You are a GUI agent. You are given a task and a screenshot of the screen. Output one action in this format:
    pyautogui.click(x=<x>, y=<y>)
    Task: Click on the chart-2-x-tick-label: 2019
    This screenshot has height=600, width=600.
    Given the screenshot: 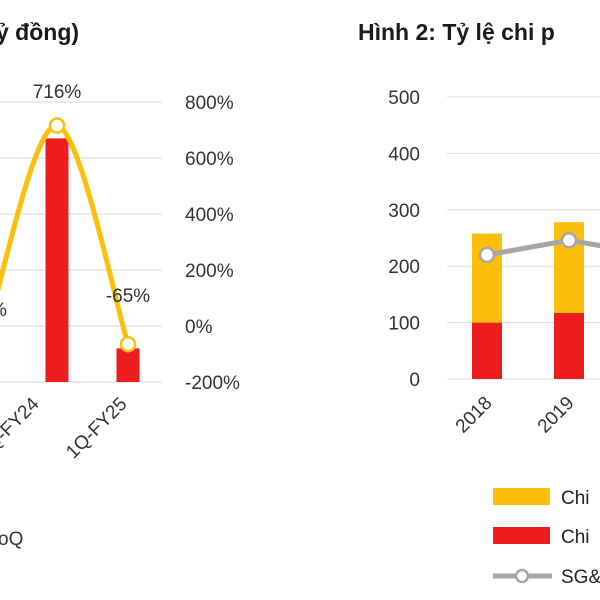 What is the action you would take?
    pyautogui.click(x=556, y=415)
    